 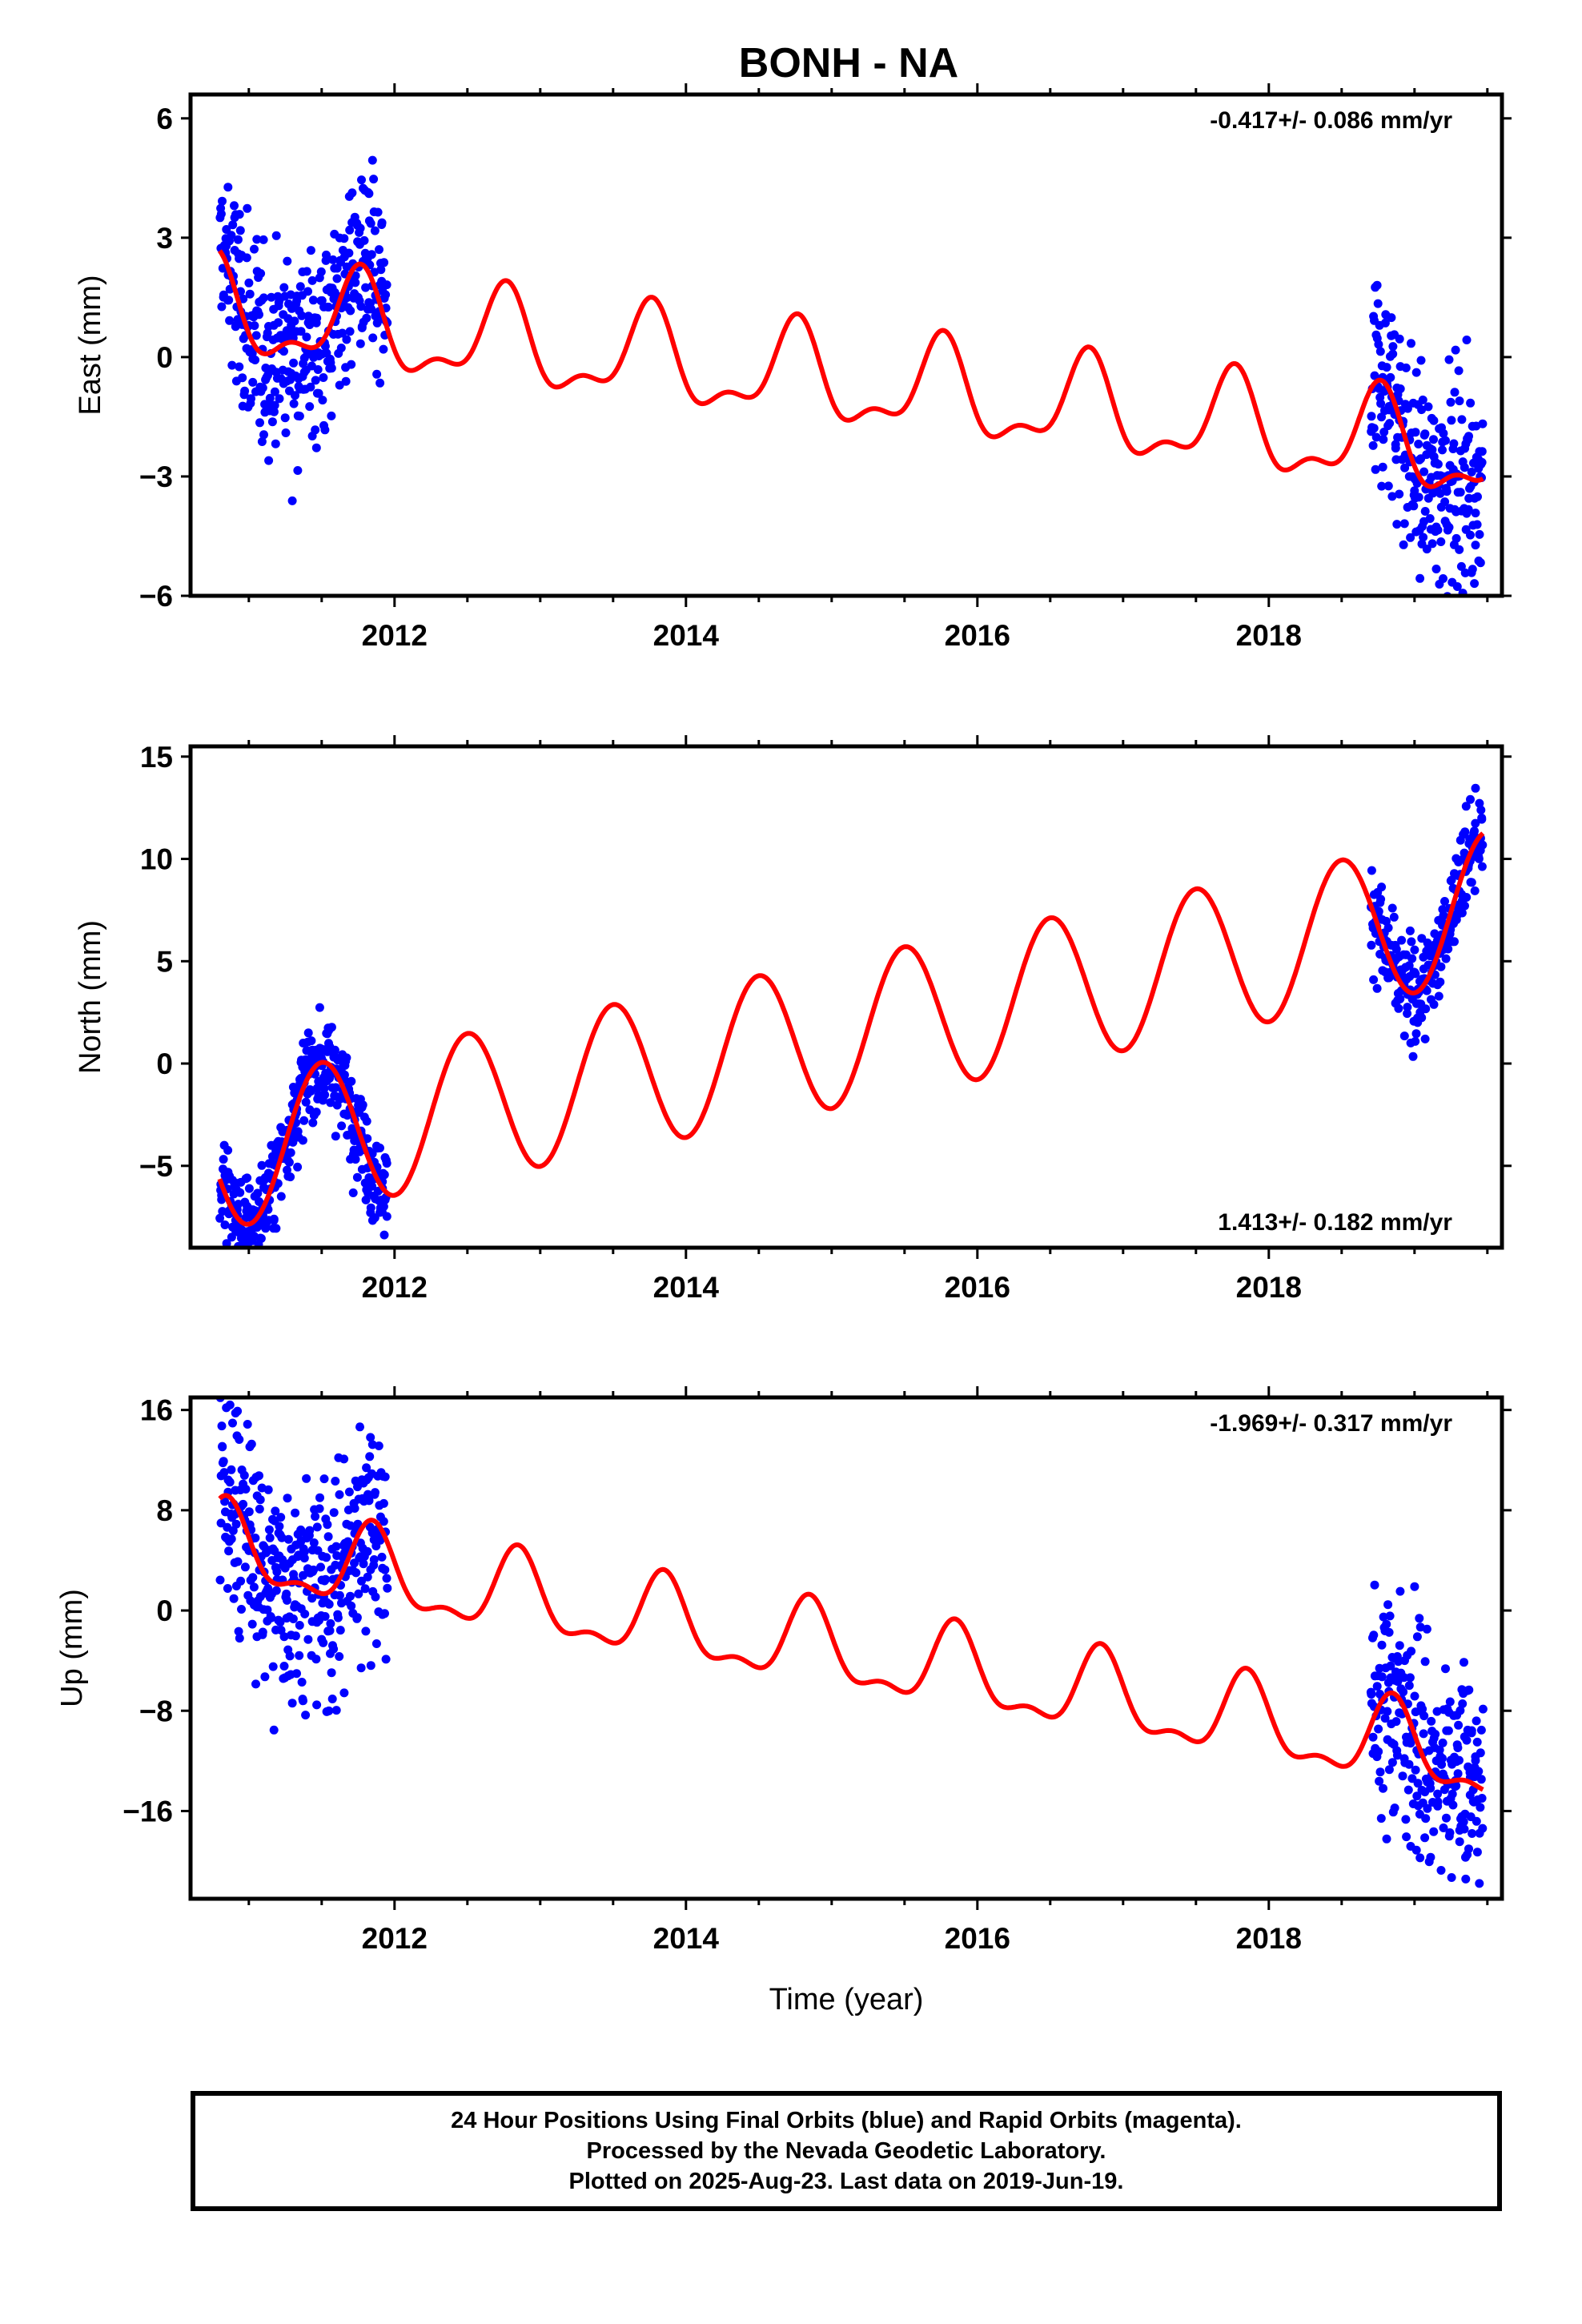 What do you see at coordinates (91, 997) in the screenshot?
I see `north-y-axis-label: North (mm)` at bounding box center [91, 997].